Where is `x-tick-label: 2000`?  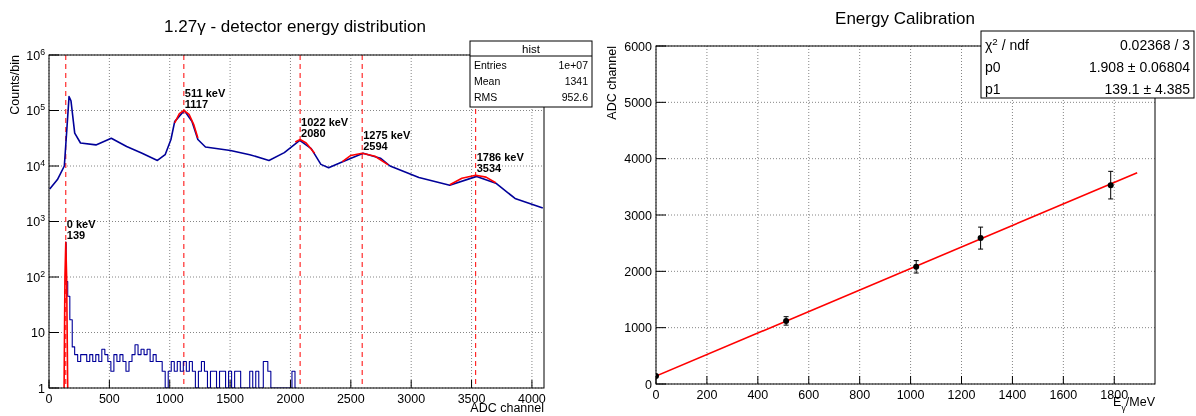
x-tick-label: 2000 is located at coordinates (290, 399).